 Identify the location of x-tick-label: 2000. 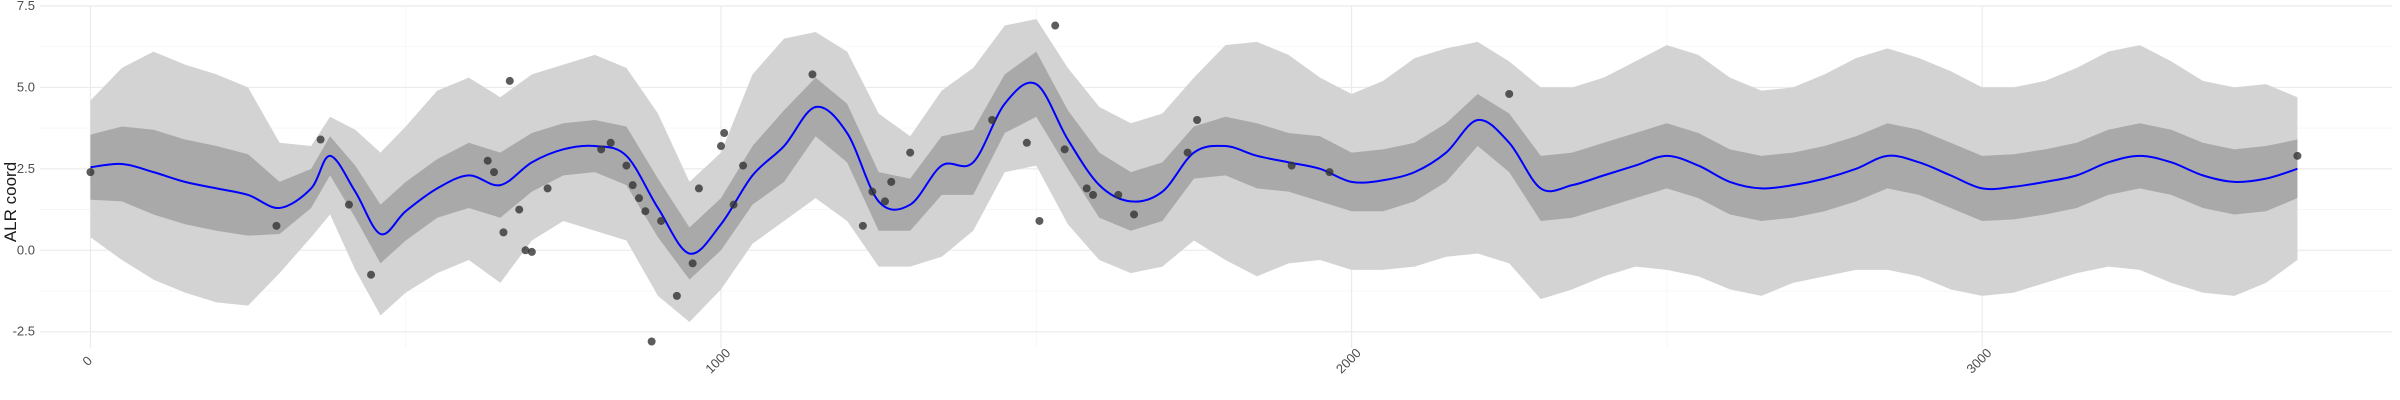
(1348, 360).